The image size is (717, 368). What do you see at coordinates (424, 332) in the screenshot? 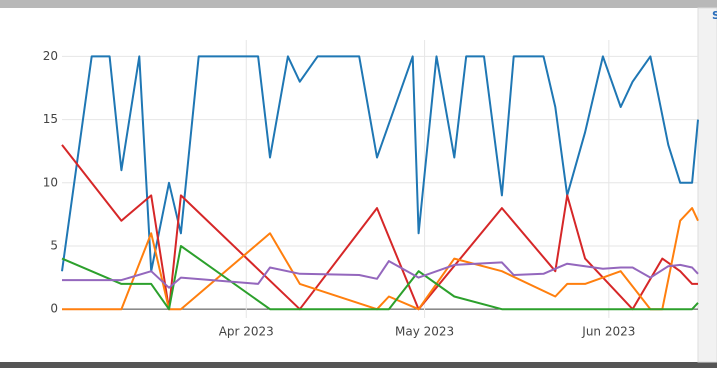
I see `x-tick-label: May 2023` at bounding box center [424, 332].